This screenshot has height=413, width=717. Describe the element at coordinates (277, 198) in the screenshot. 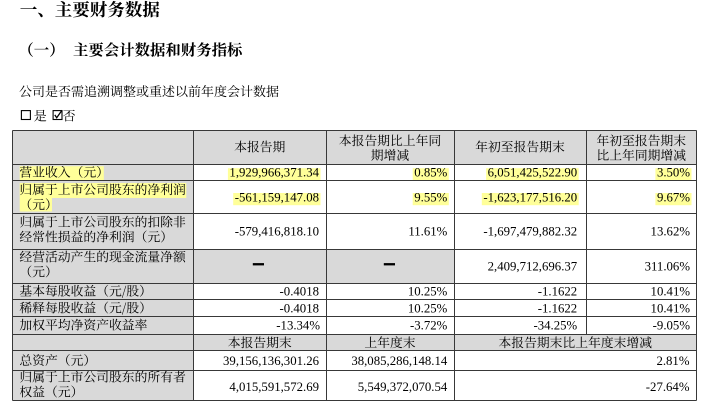

I see `svg-text: -561,159,147.08` at that location.